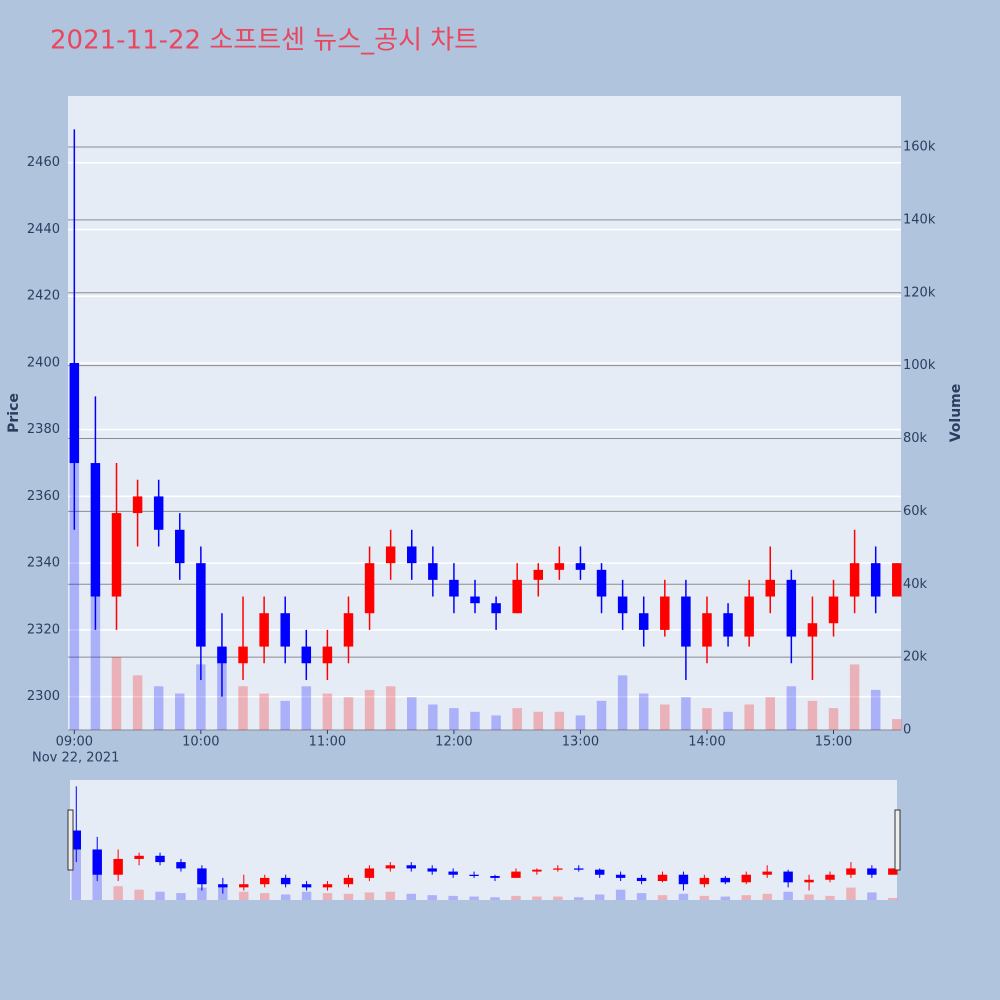 This screenshot has height=1000, width=1000. What do you see at coordinates (43, 296) in the screenshot?
I see `y-tick-label: 2420` at bounding box center [43, 296].